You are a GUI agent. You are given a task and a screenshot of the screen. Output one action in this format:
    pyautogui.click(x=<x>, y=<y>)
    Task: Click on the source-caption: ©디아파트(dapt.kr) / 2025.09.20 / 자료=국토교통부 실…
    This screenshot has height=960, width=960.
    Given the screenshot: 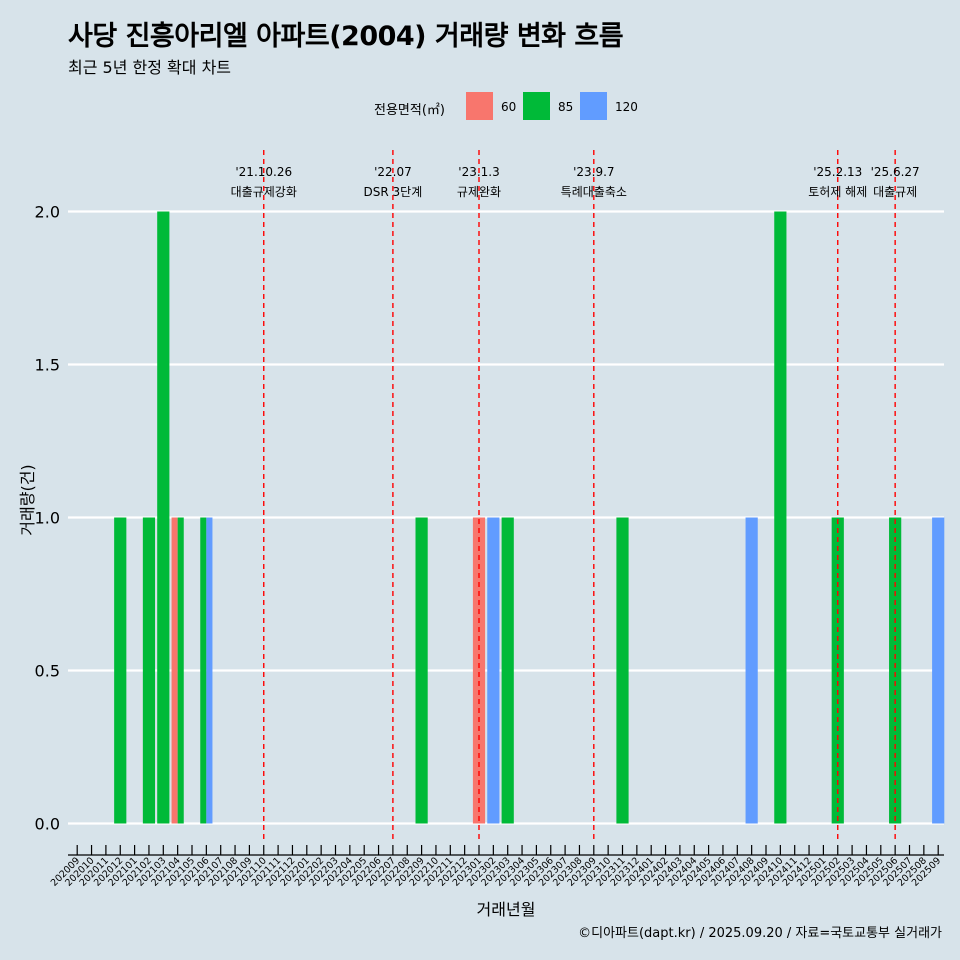 What is the action you would take?
    pyautogui.click(x=760, y=933)
    